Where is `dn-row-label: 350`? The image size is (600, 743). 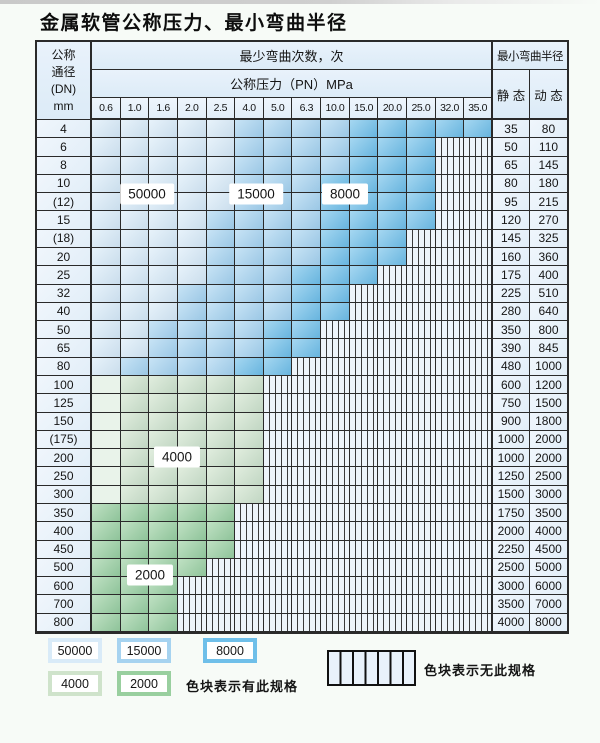
dn-row-label: 350 is located at coordinates (64, 513).